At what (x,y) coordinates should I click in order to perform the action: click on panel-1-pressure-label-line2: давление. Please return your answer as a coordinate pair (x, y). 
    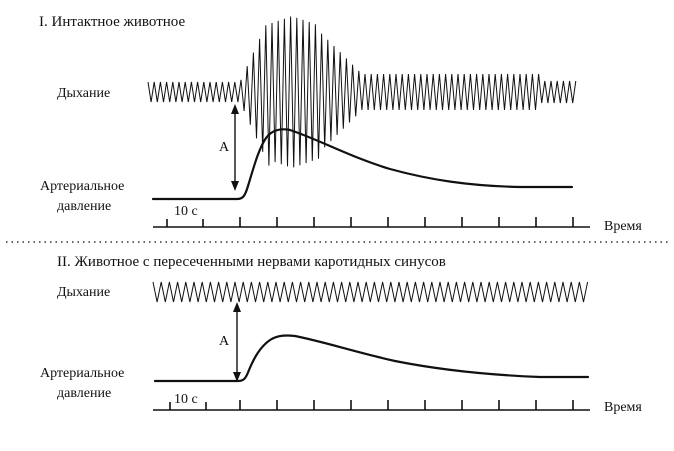
    Looking at the image, I should click on (84, 206).